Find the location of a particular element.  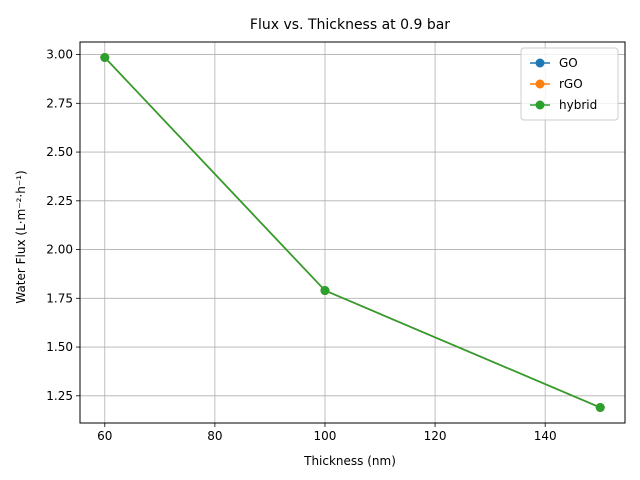

legend-label: hybrid is located at coordinates (578, 105).